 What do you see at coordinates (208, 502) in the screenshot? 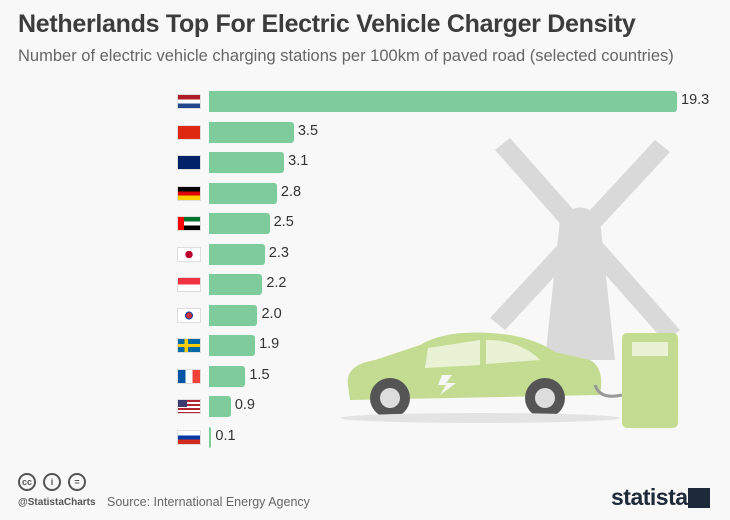
I see `source-note: Source: International Energy Agency` at bounding box center [208, 502].